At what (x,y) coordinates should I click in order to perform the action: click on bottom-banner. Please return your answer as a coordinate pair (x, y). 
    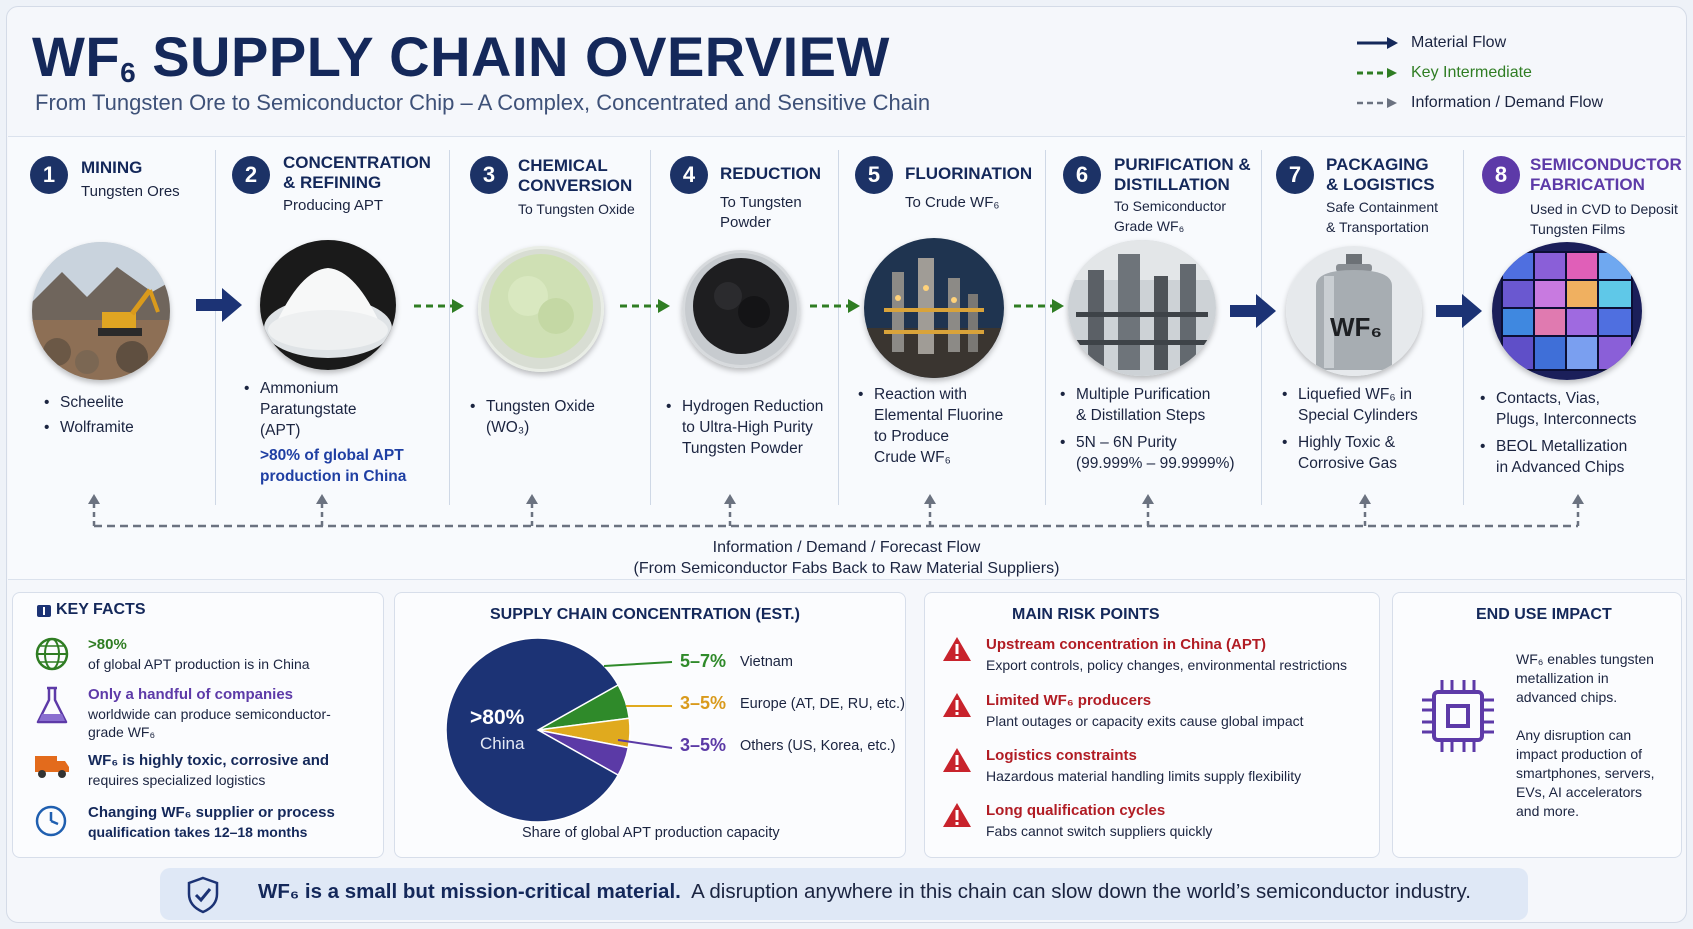
    Looking at the image, I should click on (844, 894).